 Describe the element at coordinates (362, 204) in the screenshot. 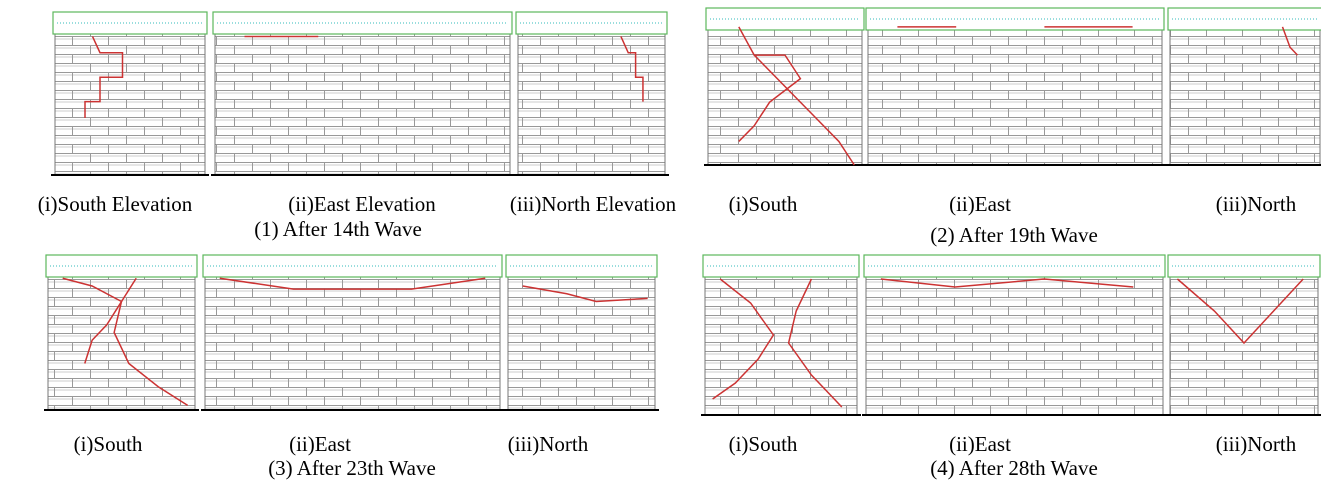

I see `elevation-label: (ii)East Elevation` at that location.